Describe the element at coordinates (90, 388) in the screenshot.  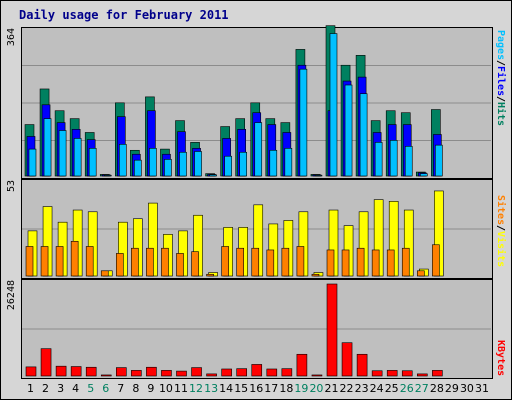
I see `day-tick-label: 5` at that location.